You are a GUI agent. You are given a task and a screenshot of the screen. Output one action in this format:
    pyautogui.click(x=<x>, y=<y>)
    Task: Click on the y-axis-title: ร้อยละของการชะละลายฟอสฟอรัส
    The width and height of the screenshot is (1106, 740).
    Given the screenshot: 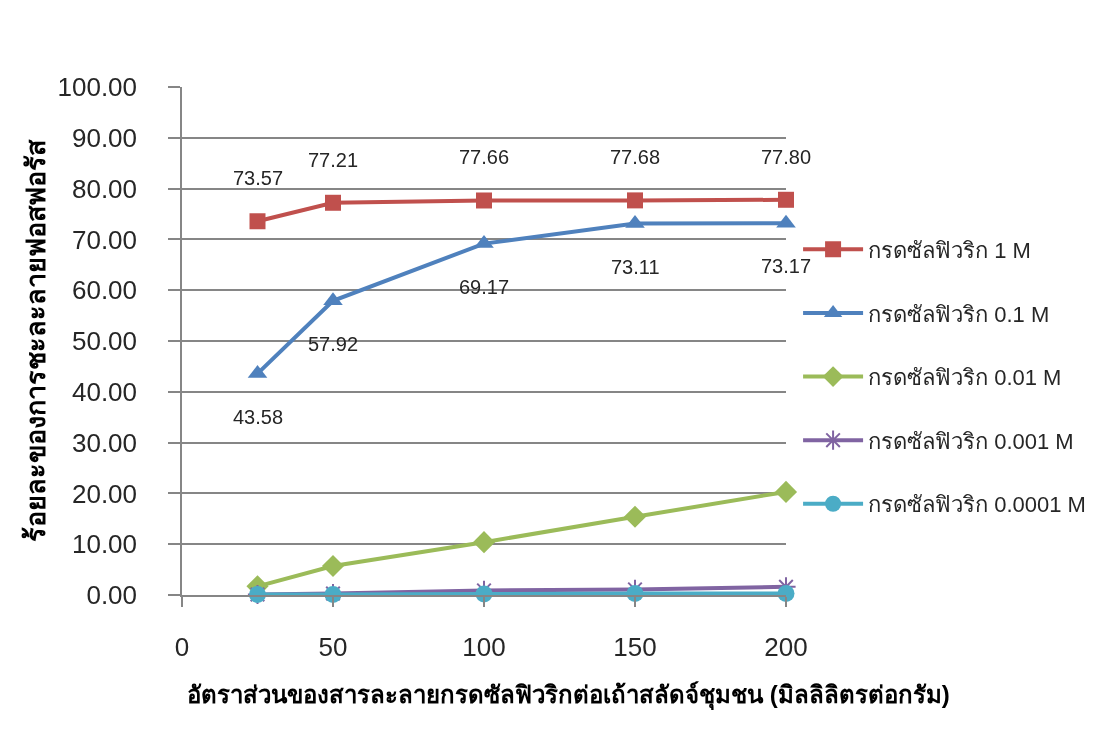 What is the action you would take?
    pyautogui.click(x=36, y=340)
    